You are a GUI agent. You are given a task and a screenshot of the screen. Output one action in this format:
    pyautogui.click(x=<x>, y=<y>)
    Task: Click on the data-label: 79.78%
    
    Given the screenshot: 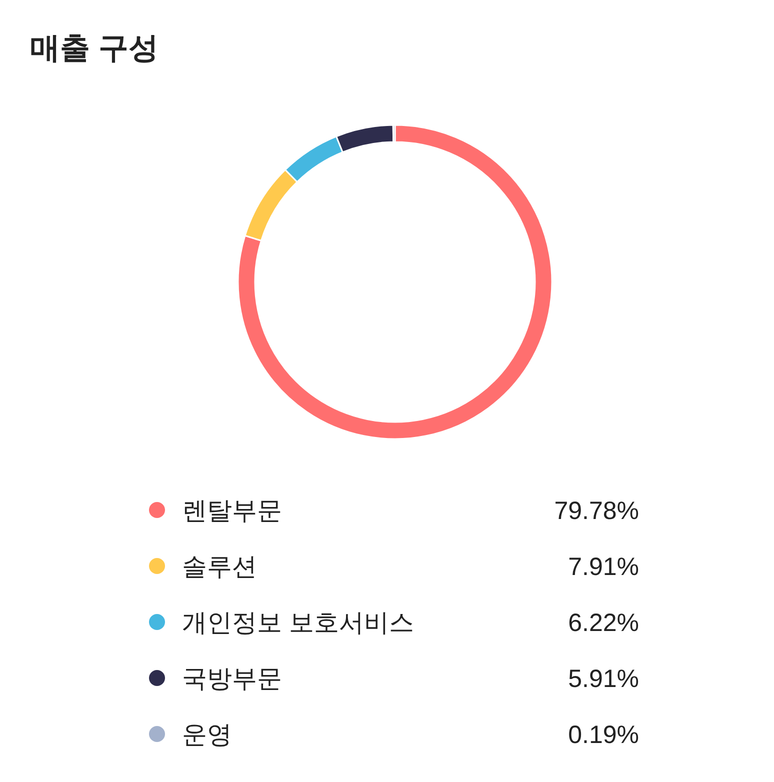 What is the action you would take?
    pyautogui.click(x=596, y=511)
    